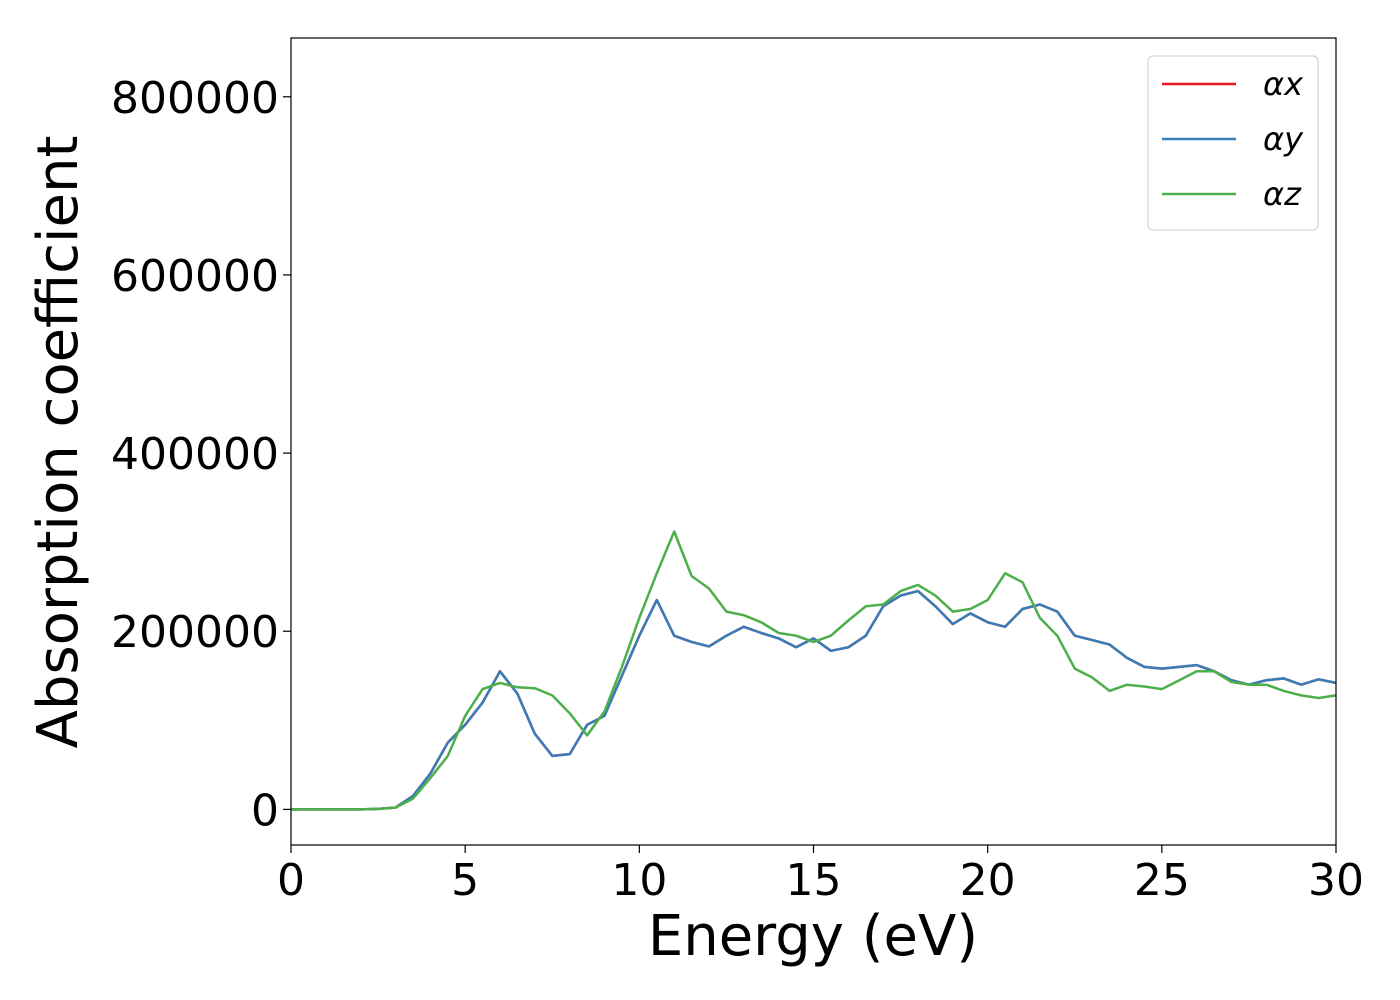 The height and width of the screenshot is (1000, 1400). What do you see at coordinates (195, 632) in the screenshot?
I see `y-tick-label: 200000` at bounding box center [195, 632].